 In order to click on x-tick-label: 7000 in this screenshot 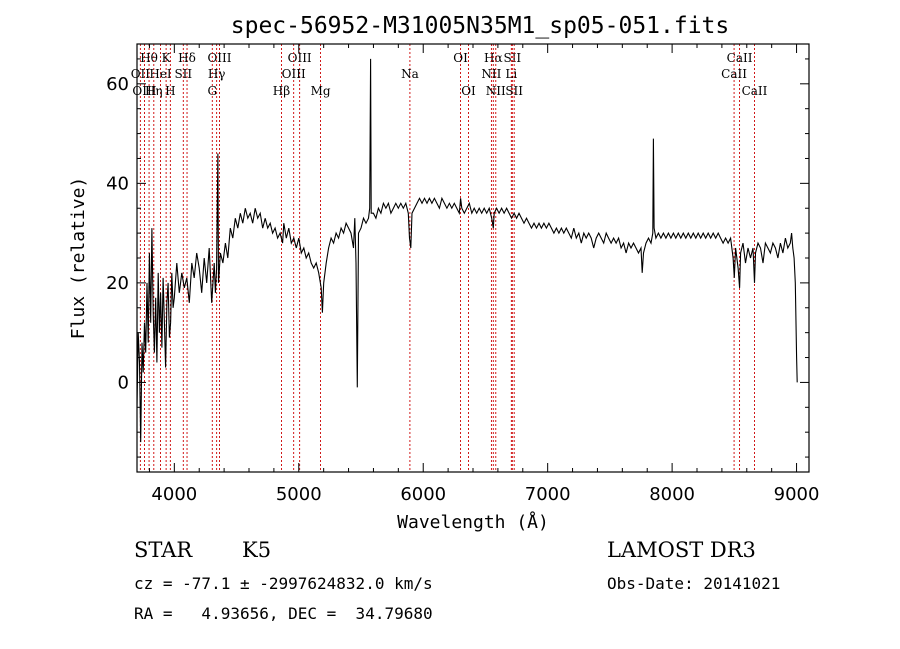, I will do `click(548, 494)`.